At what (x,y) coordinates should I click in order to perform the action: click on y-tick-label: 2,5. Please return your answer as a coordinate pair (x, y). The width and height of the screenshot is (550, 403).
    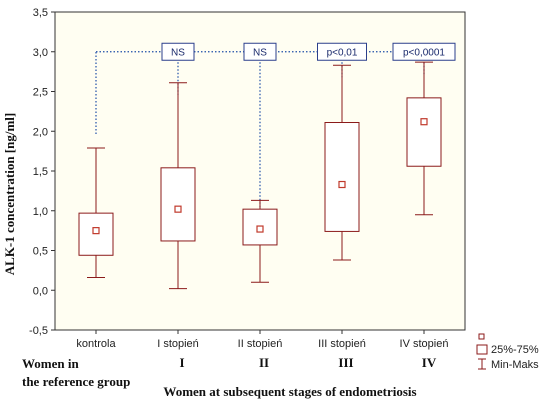
    Looking at the image, I should click on (40, 93).